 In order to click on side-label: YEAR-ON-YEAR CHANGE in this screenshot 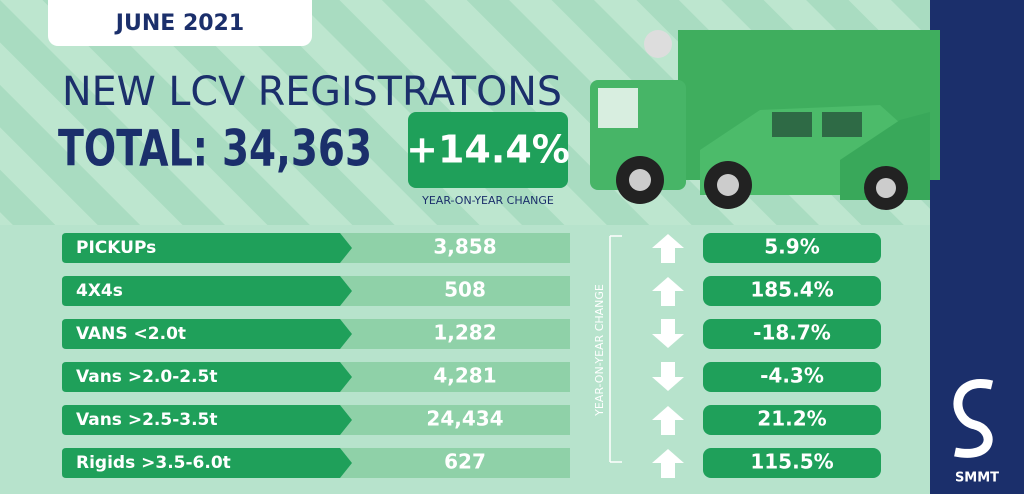, I will do `click(599, 350)`.